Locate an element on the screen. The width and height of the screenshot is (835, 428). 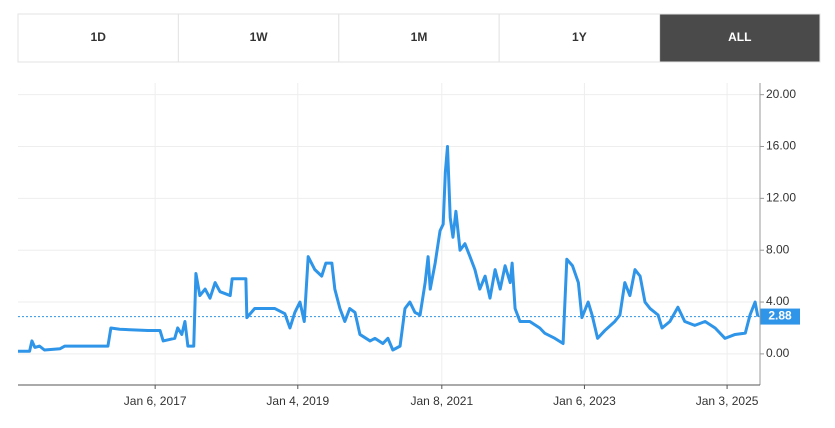
range-button: 1W is located at coordinates (258, 38).